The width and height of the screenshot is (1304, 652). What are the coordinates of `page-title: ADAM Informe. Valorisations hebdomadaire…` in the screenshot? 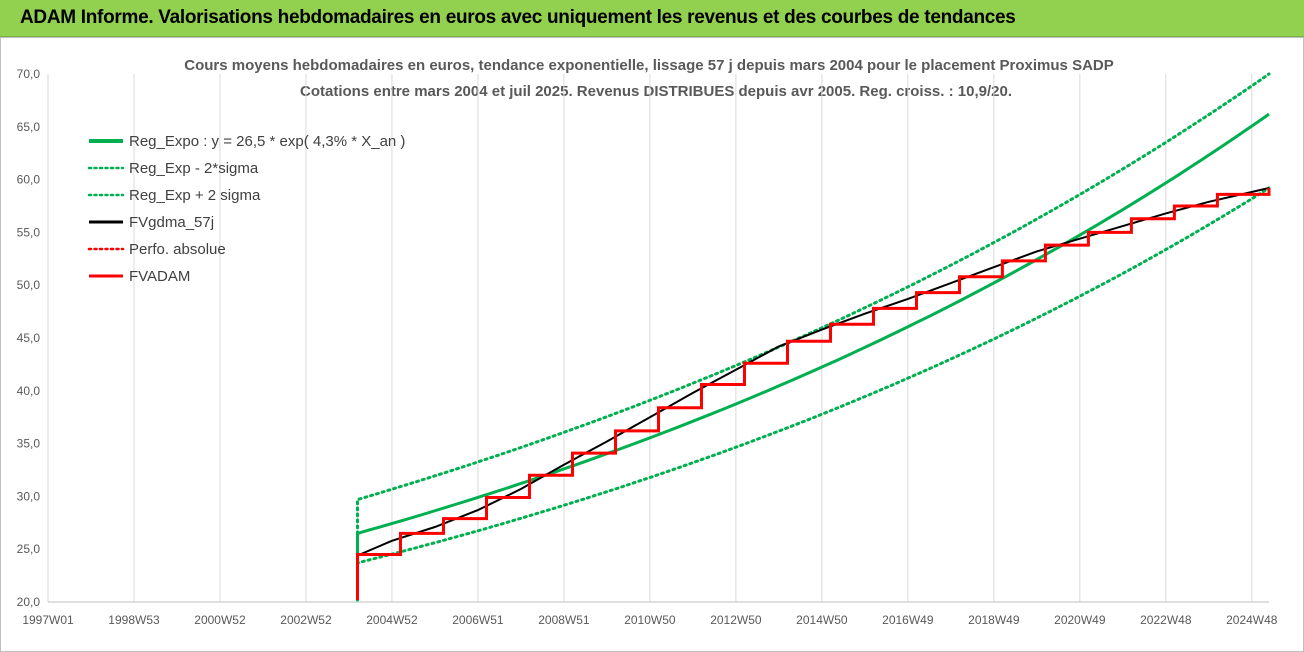 It's located at (518, 17).